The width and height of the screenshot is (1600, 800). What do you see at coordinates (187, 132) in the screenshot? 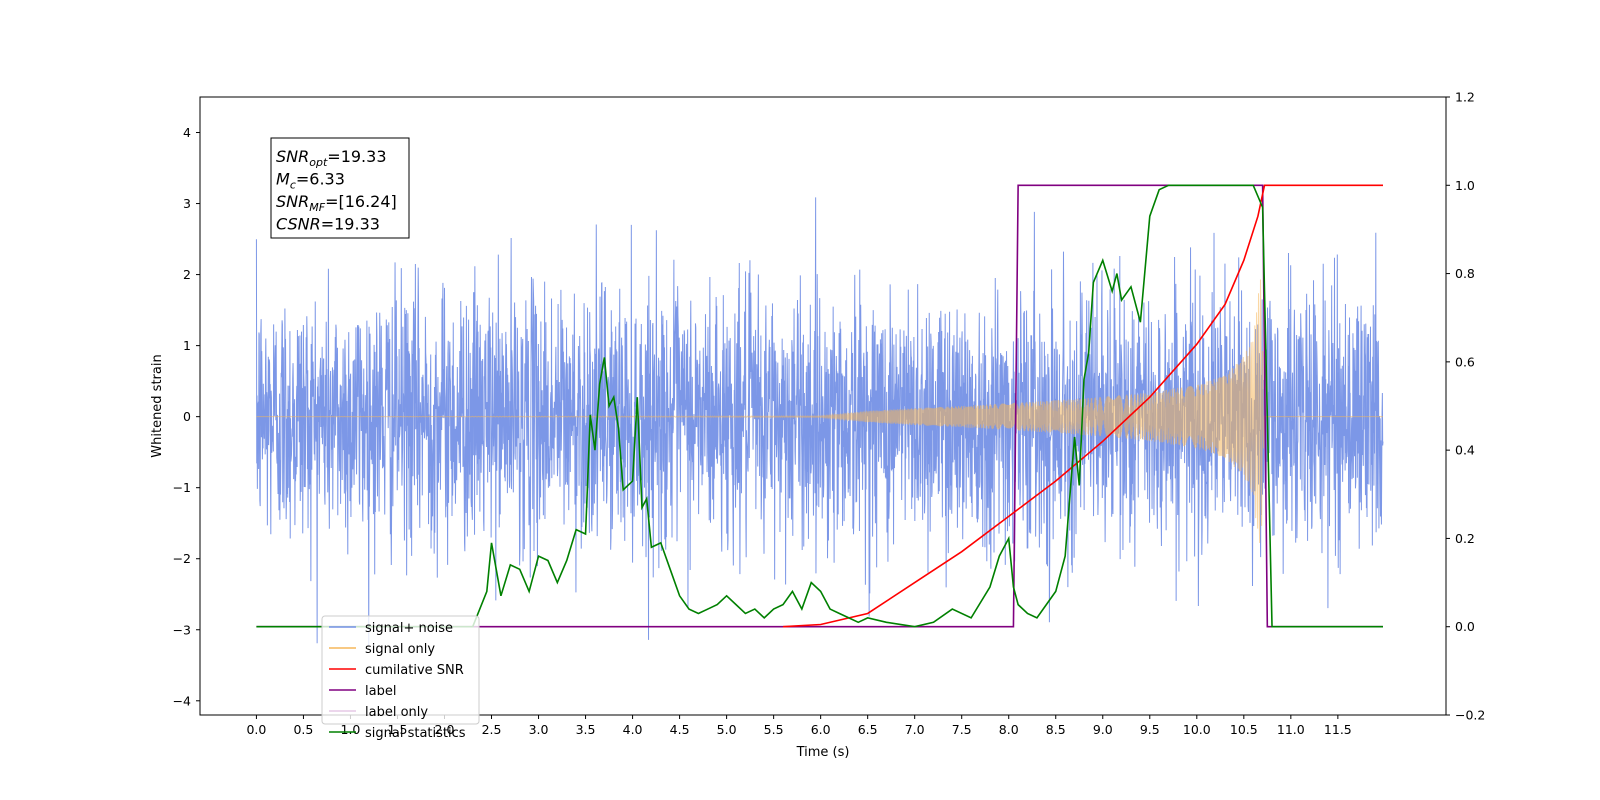
I see `y-tick-label-left: 4` at bounding box center [187, 132].